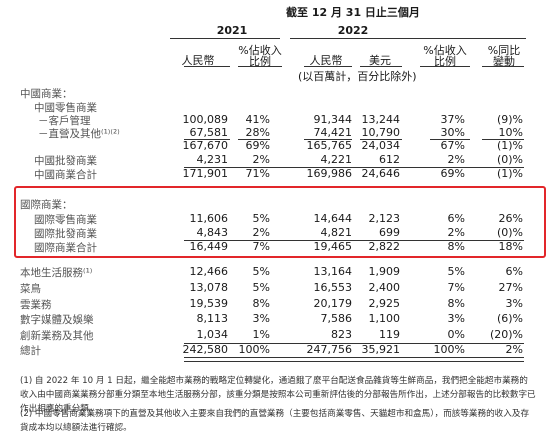 The width and height of the screenshot is (554, 438). Describe the element at coordinates (36, 305) in the screenshot. I see `row-label: 雲業務` at that location.